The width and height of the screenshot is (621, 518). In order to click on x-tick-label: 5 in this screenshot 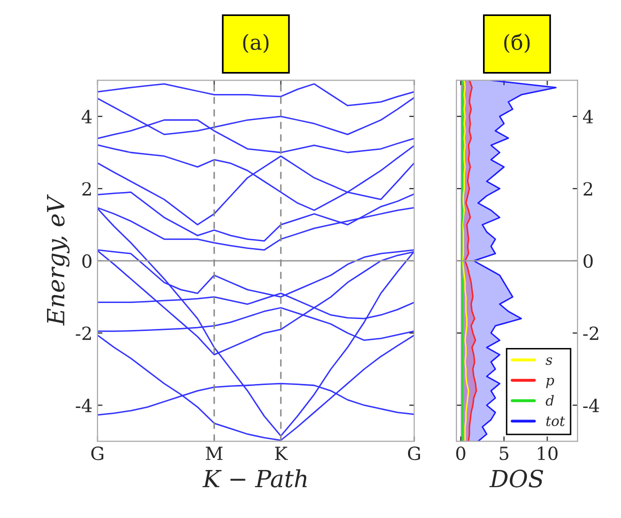, I will do `click(504, 453)`.